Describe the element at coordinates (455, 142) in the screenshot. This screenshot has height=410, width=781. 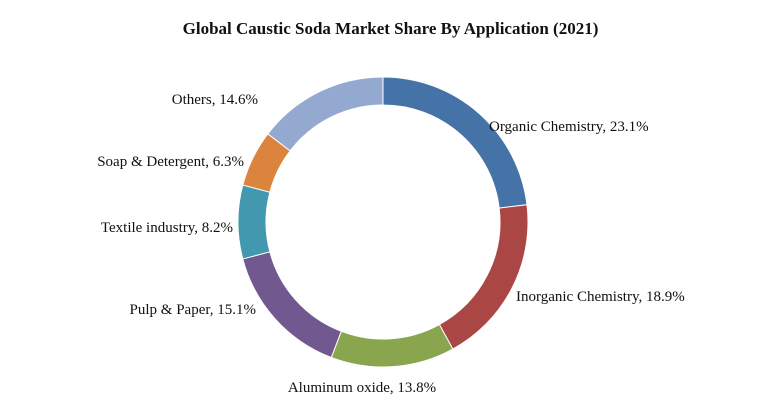
I see `slice-organic-chemistry` at that location.